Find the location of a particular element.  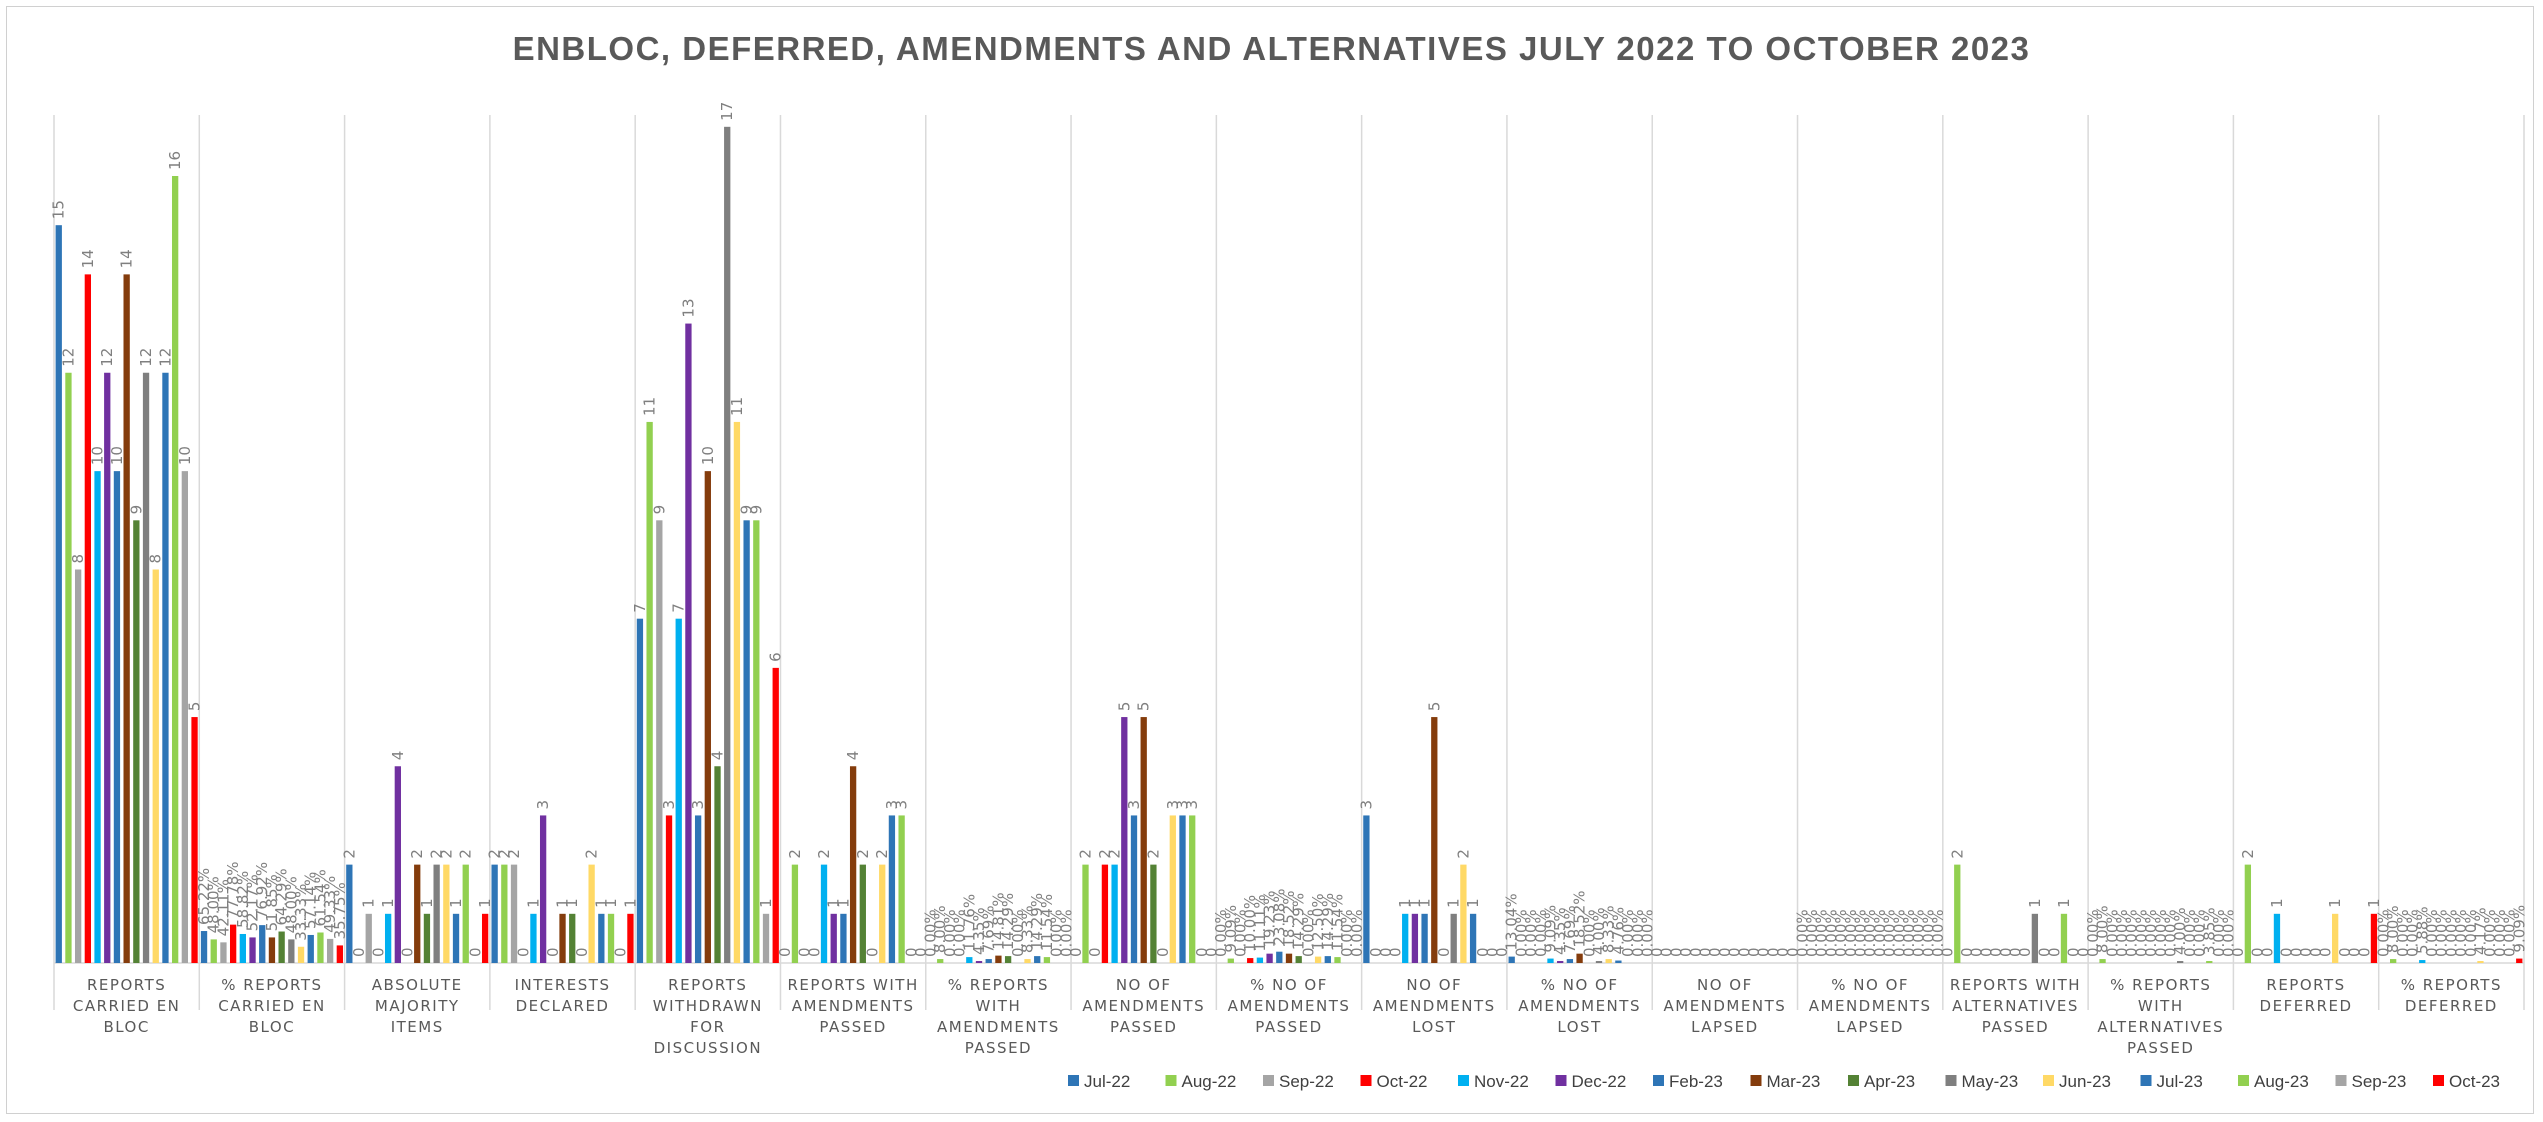

data-label: 8.00% is located at coordinates (2393, 929).